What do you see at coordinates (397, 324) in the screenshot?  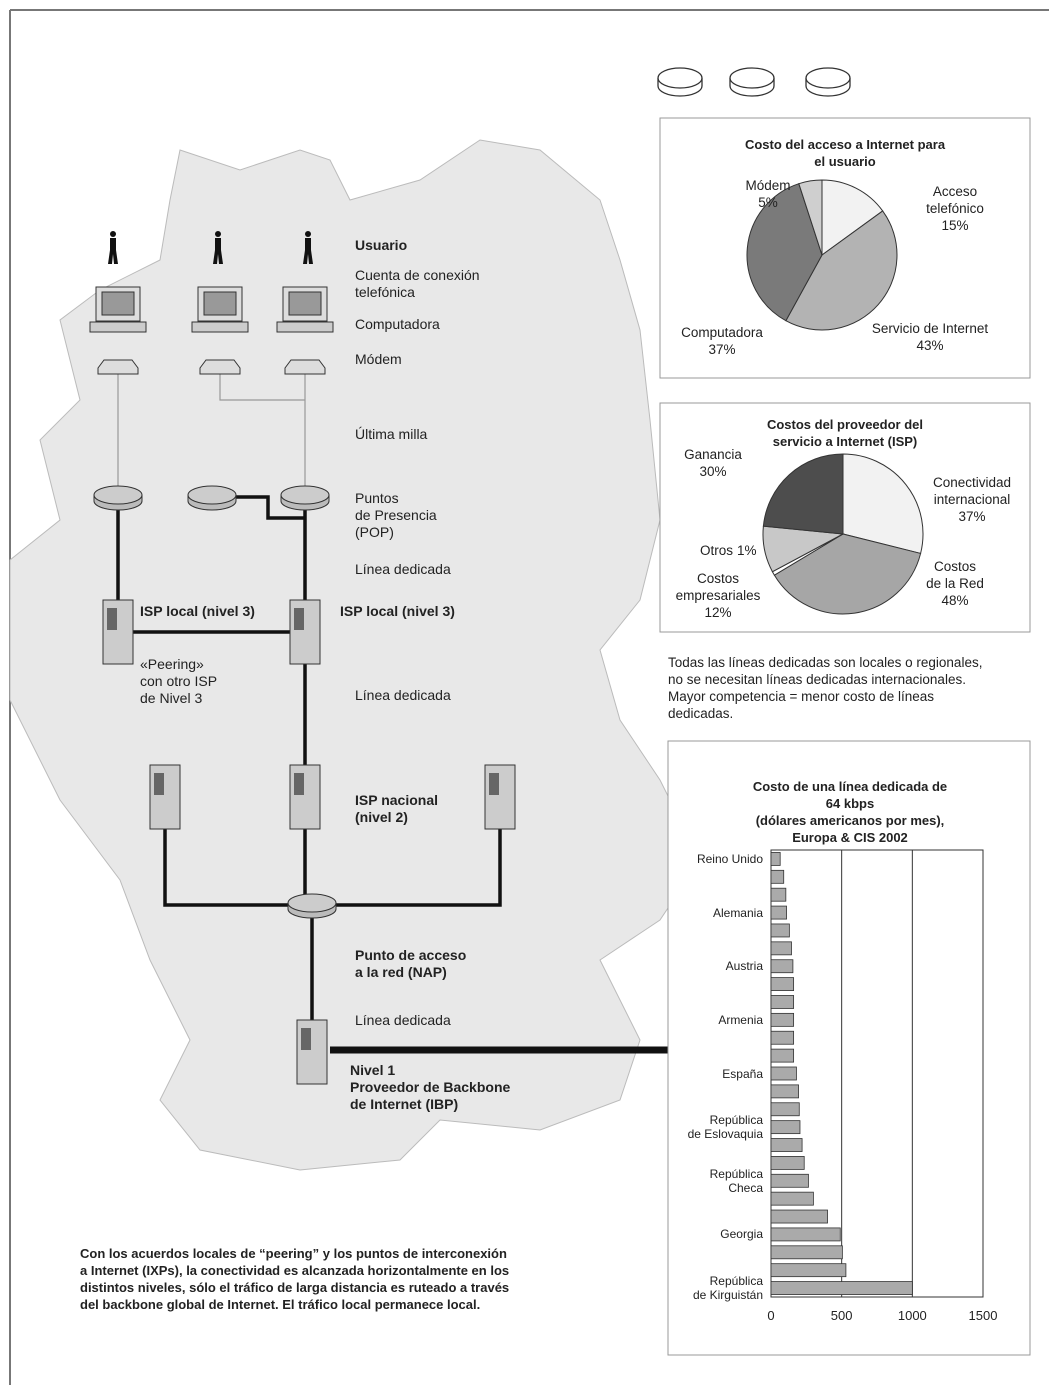 I see `label: Computadora` at bounding box center [397, 324].